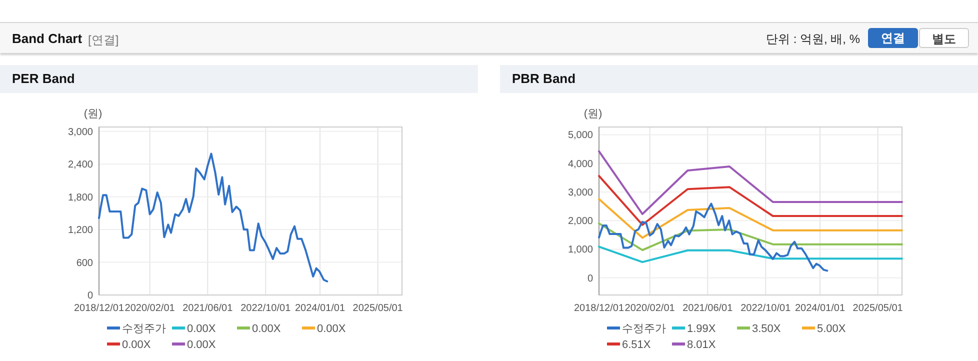  I want to click on legend-label: 8.01X, so click(701, 345).